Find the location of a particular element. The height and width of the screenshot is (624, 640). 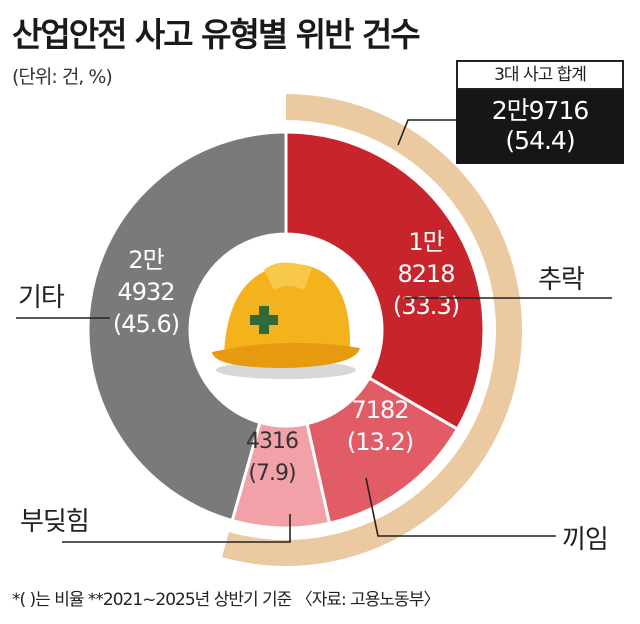

slice-label-2-line-1: 7182 is located at coordinates (379, 410).